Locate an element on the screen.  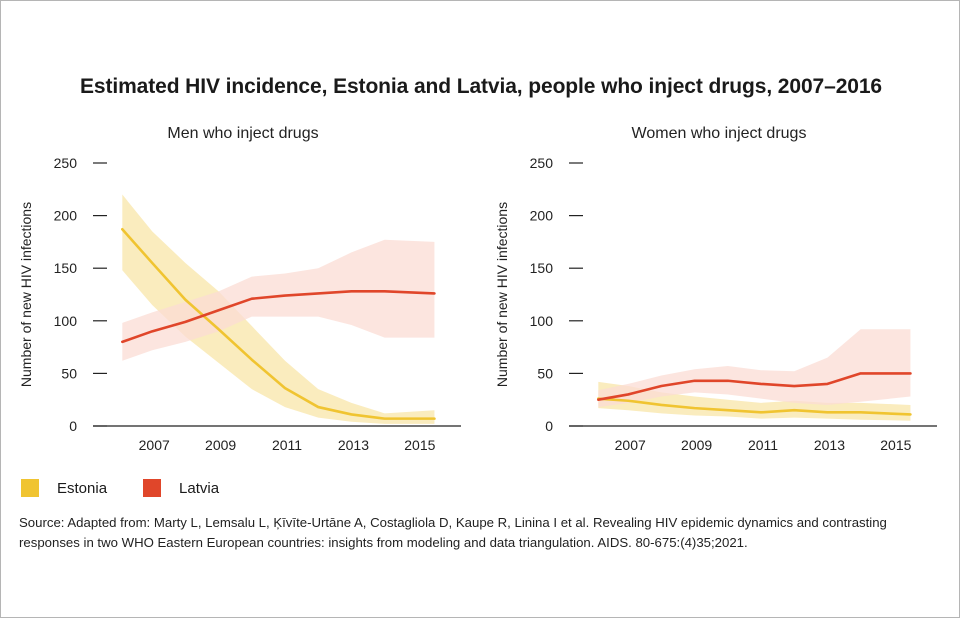
panel-title: Men who inject drugs is located at coordinates (242, 133).